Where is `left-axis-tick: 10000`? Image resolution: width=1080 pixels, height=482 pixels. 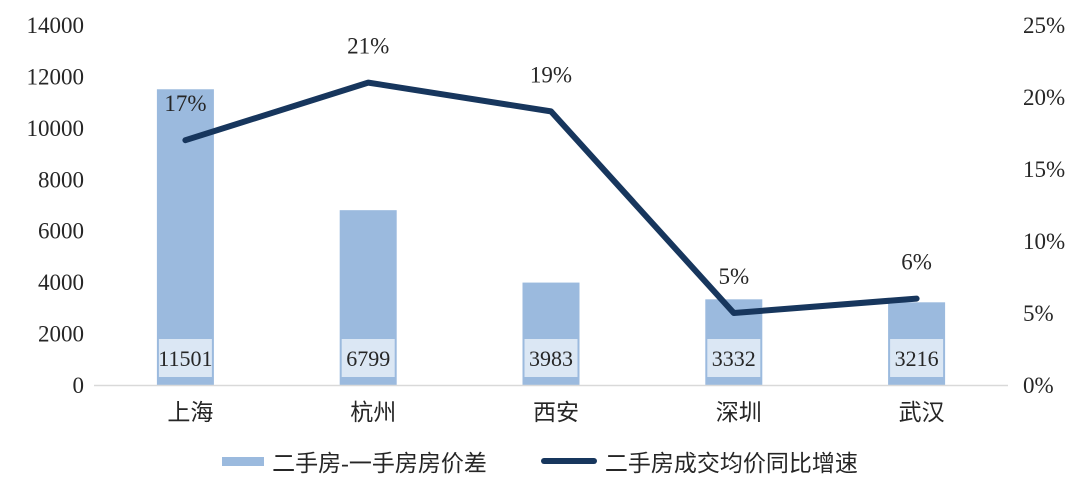 left-axis-tick: 10000 is located at coordinates (56, 128).